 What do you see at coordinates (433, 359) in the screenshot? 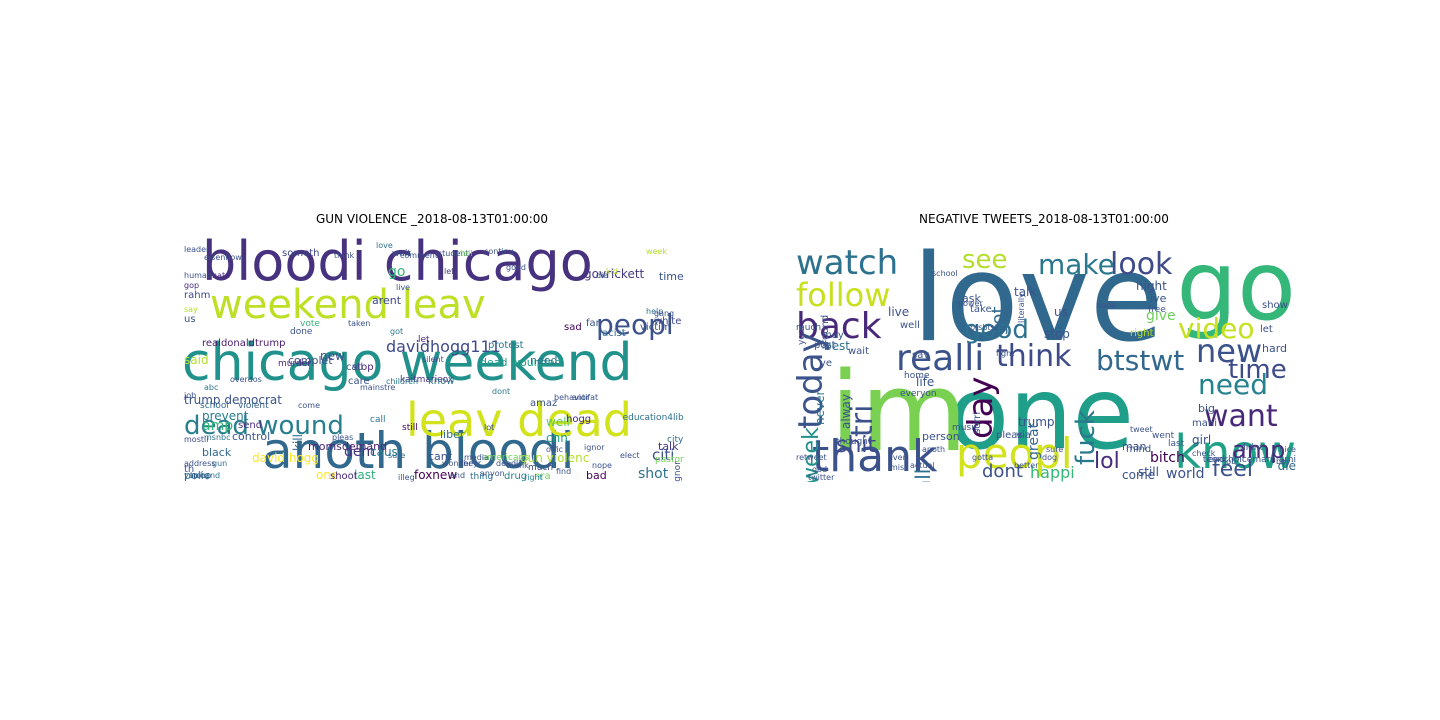
I see `word-silent: silent` at bounding box center [433, 359].